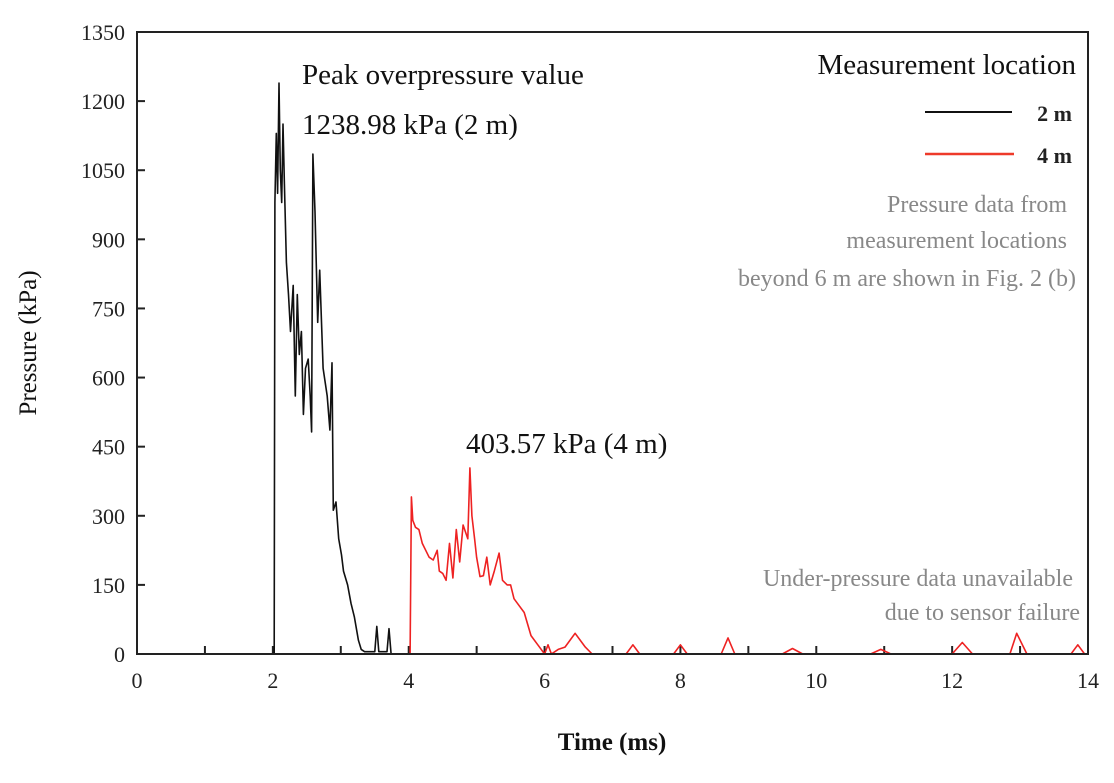 The image size is (1114, 783). Describe the element at coordinates (108, 308) in the screenshot. I see `y-tick-label: 750` at that location.